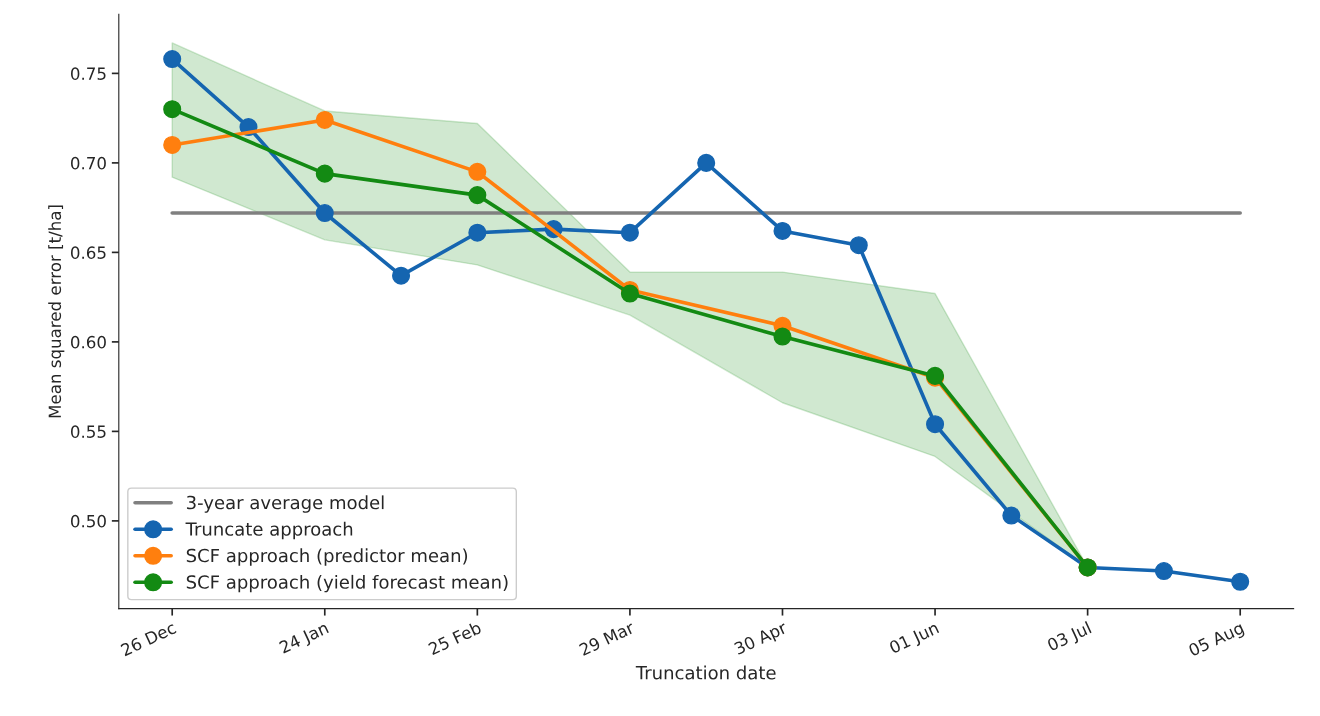 Image resolution: width=1320 pixels, height=716 pixels. Describe the element at coordinates (1216, 640) in the screenshot. I see `x-tick-label: 05 Aug` at that location.